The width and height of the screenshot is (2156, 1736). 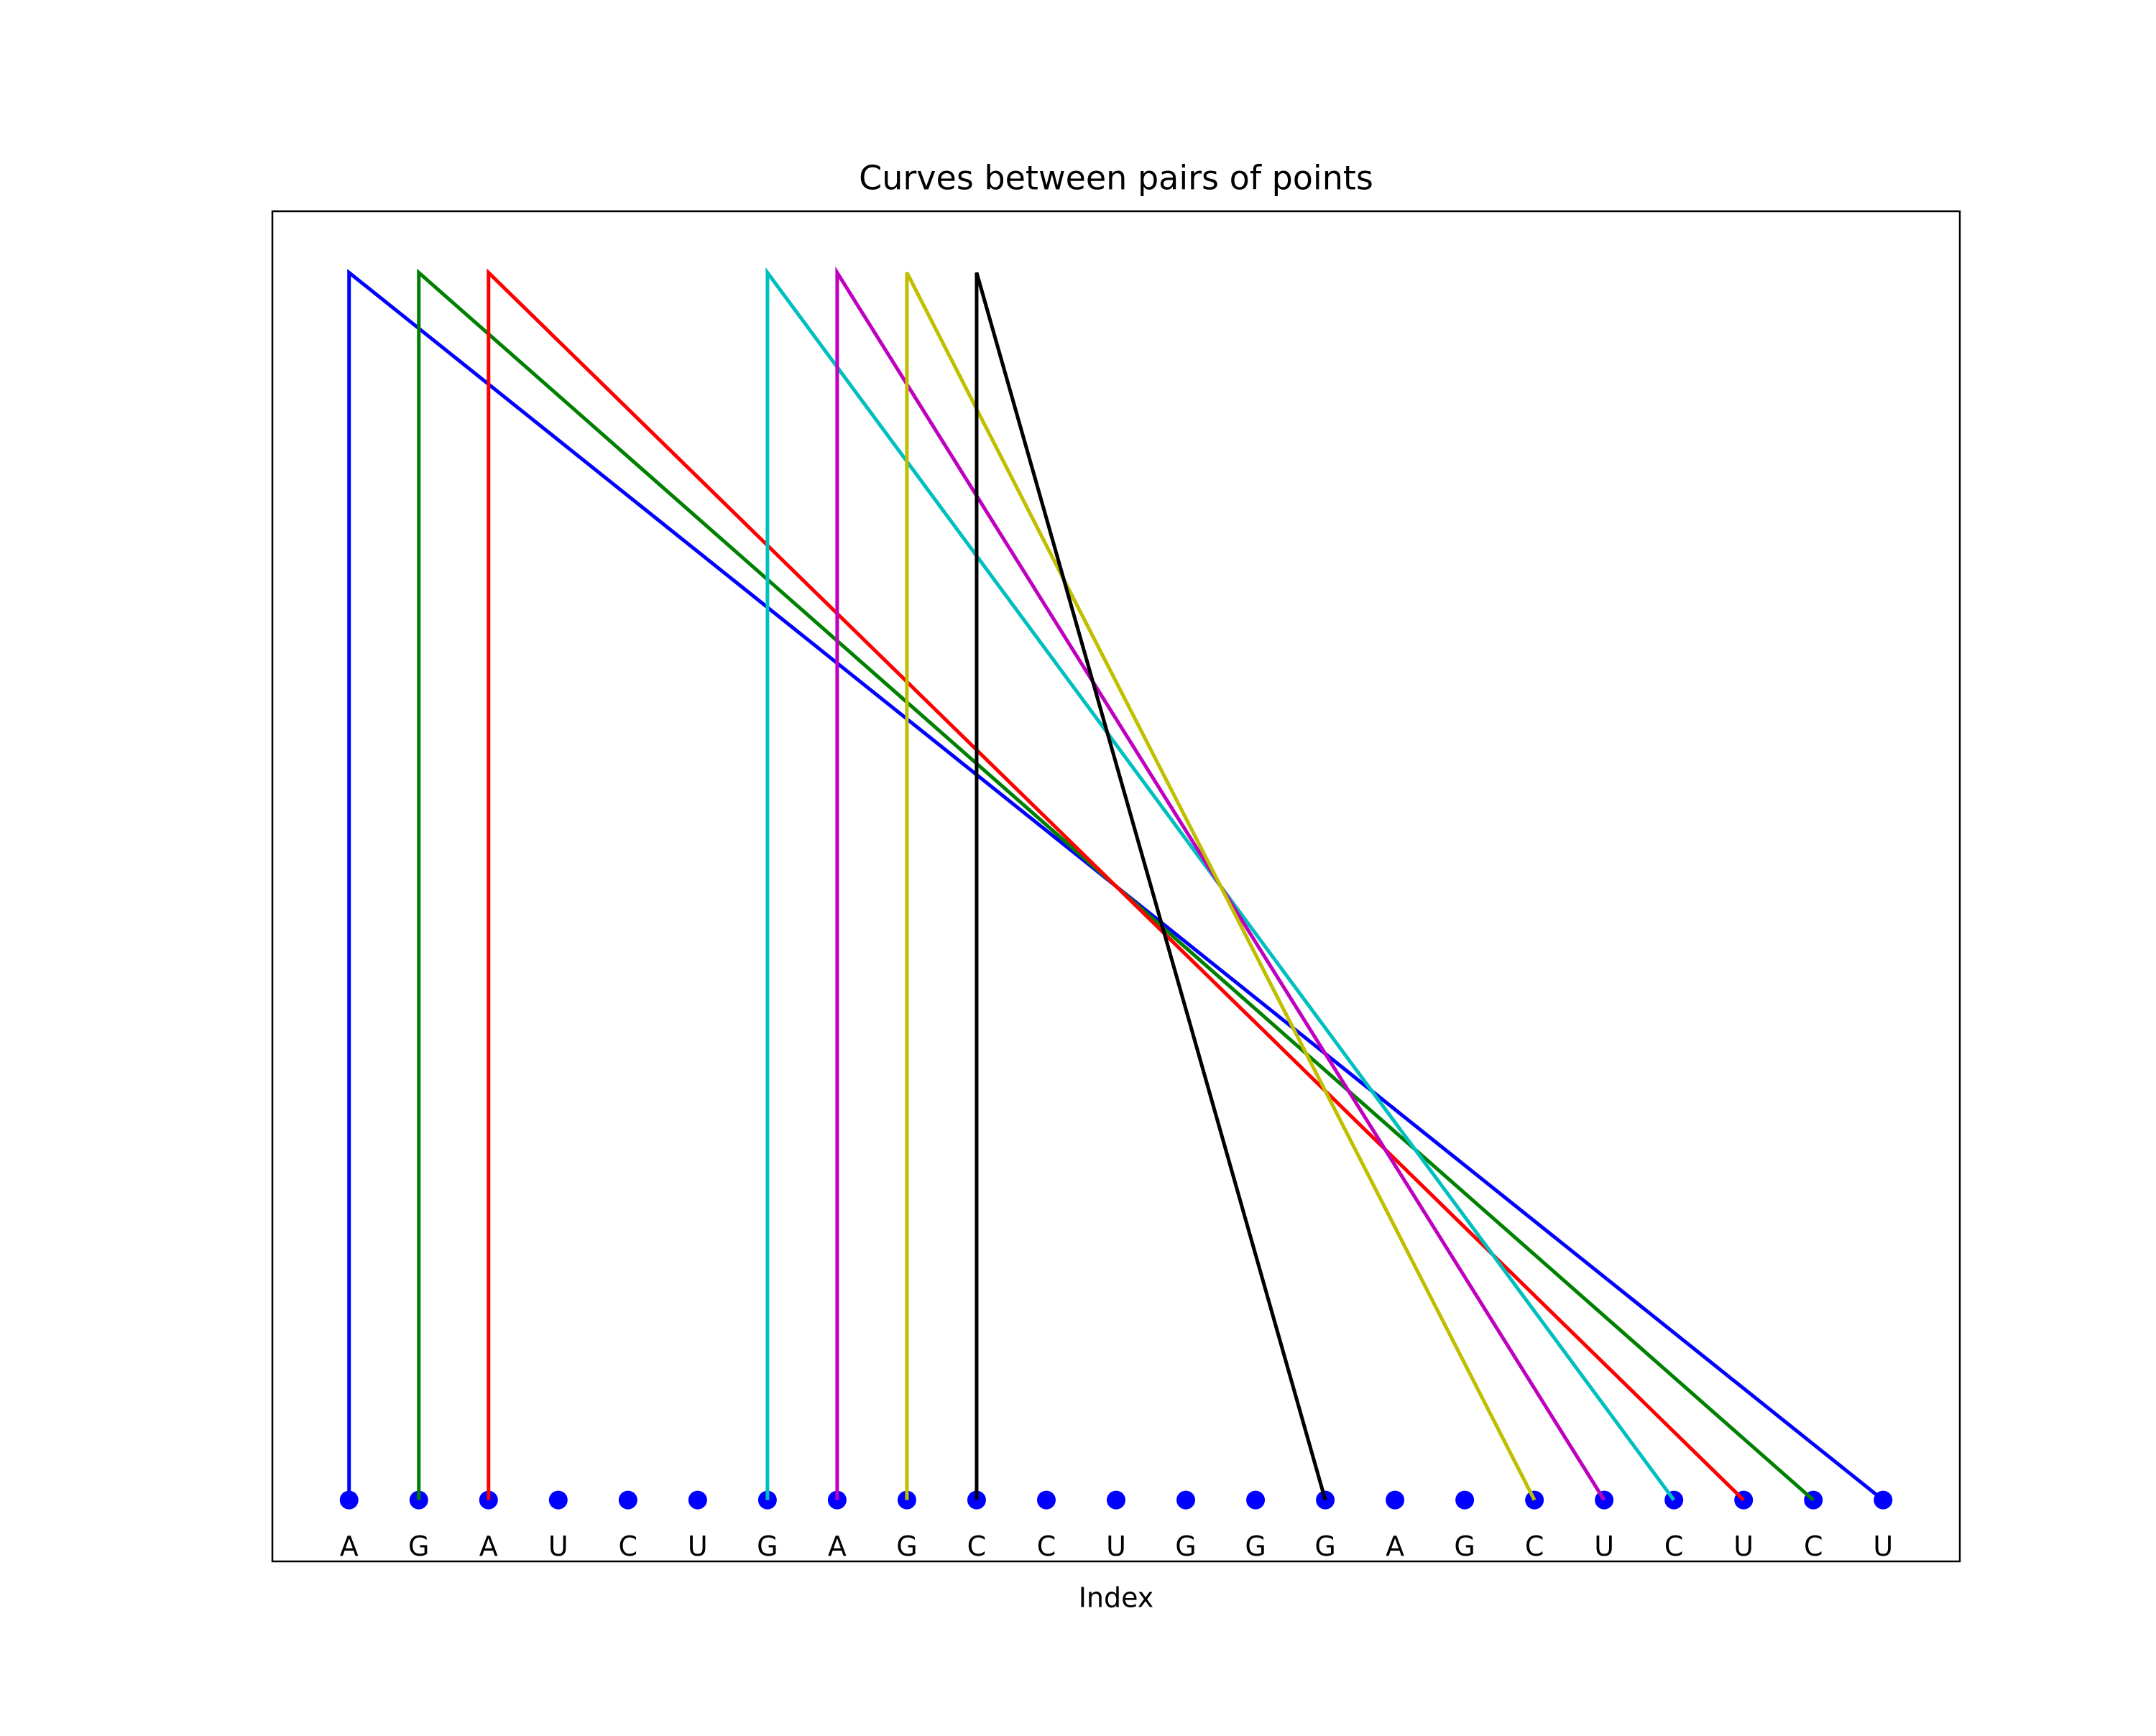 I want to click on chart-title: Curves between pairs of points, so click(x=1116, y=178).